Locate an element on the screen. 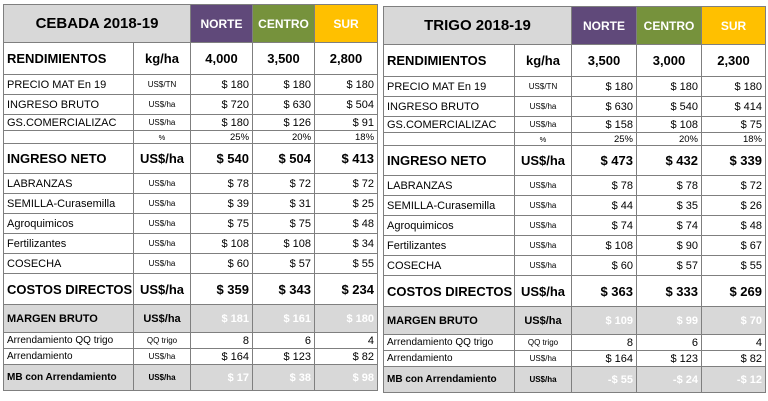 The width and height of the screenshot is (768, 401). row-cosecha: COSECHA US$/ha $ 60 $ 57 $ 55 is located at coordinates (191, 263).